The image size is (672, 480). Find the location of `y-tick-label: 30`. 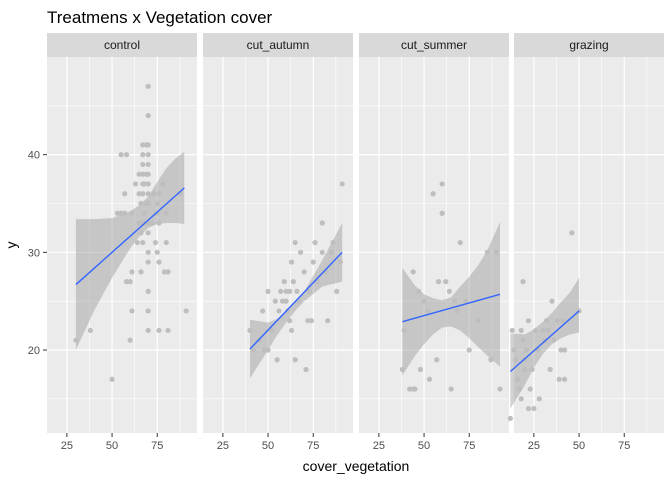

y-tick-label: 30 is located at coordinates (34, 253).